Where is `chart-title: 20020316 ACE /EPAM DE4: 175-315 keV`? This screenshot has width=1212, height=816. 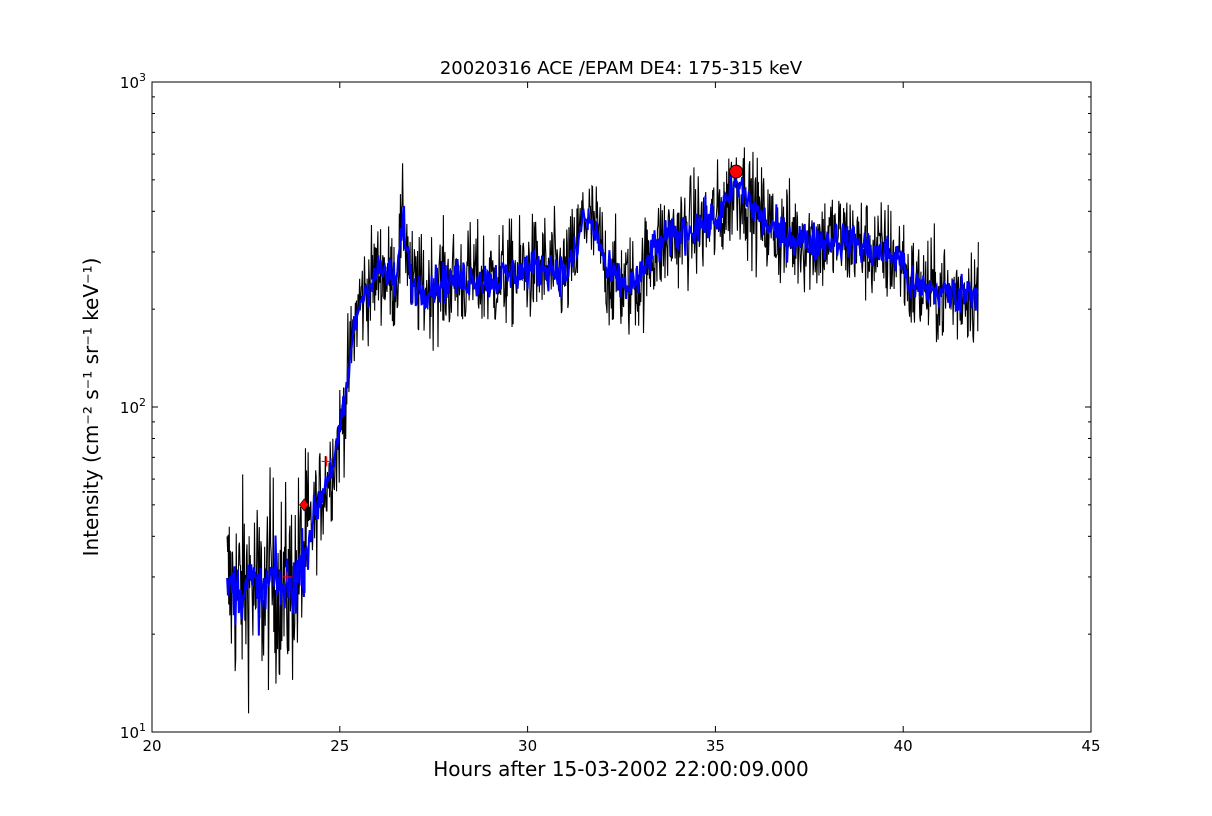 chart-title: 20020316 ACE /EPAM DE4: 175-315 keV is located at coordinates (621, 68).